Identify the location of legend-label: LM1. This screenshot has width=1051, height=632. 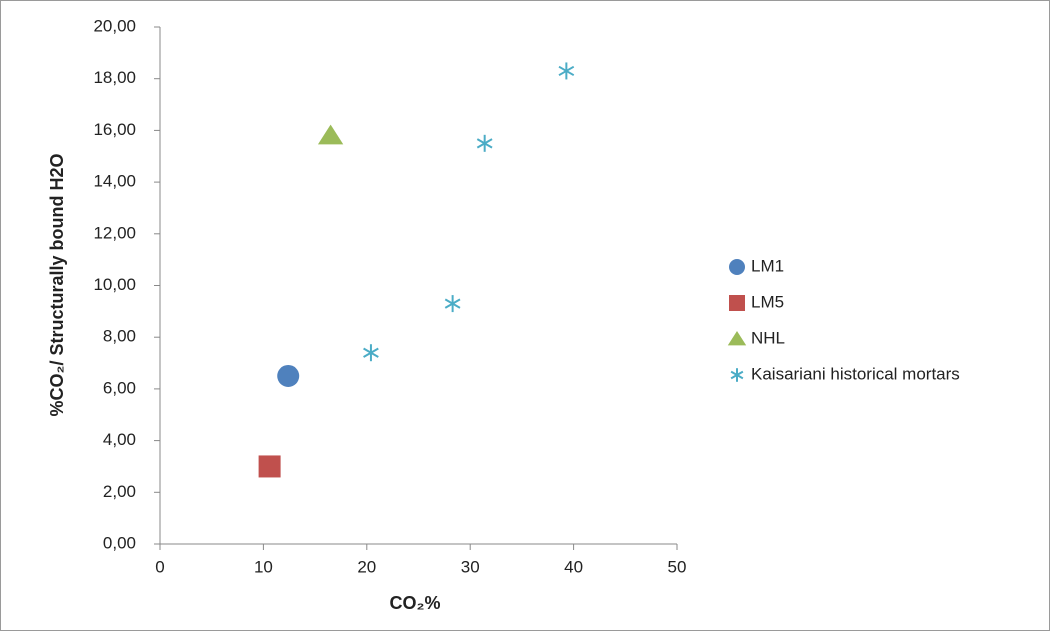
(767, 265).